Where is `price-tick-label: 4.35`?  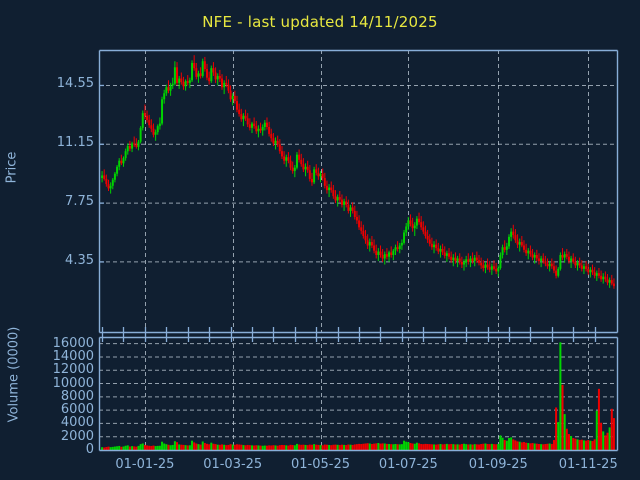
price-tick-label: 4.35 is located at coordinates (79, 260).